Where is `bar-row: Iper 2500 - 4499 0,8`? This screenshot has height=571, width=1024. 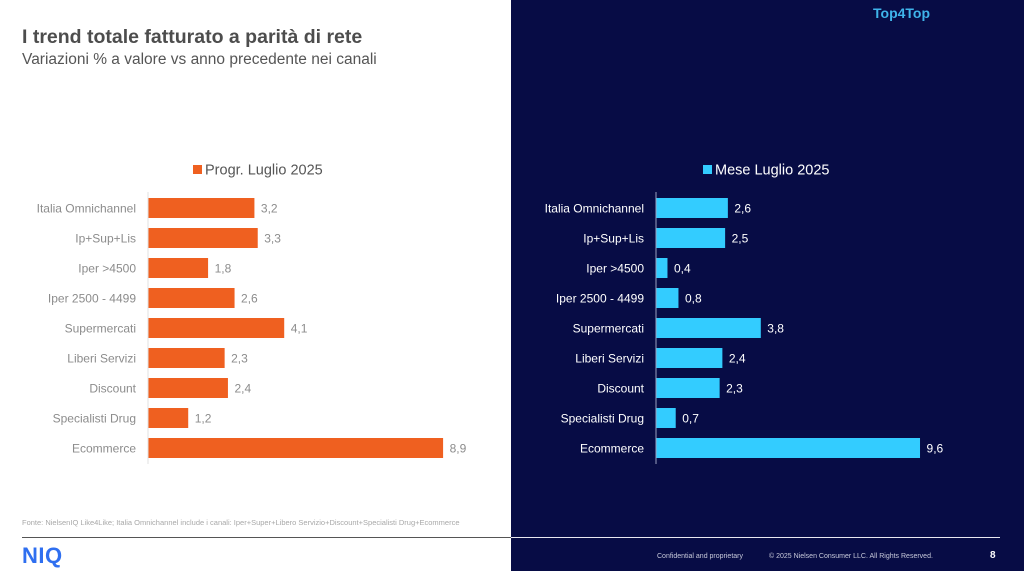
bar-row: Iper 2500 - 4499 0,8 is located at coordinates (629, 298).